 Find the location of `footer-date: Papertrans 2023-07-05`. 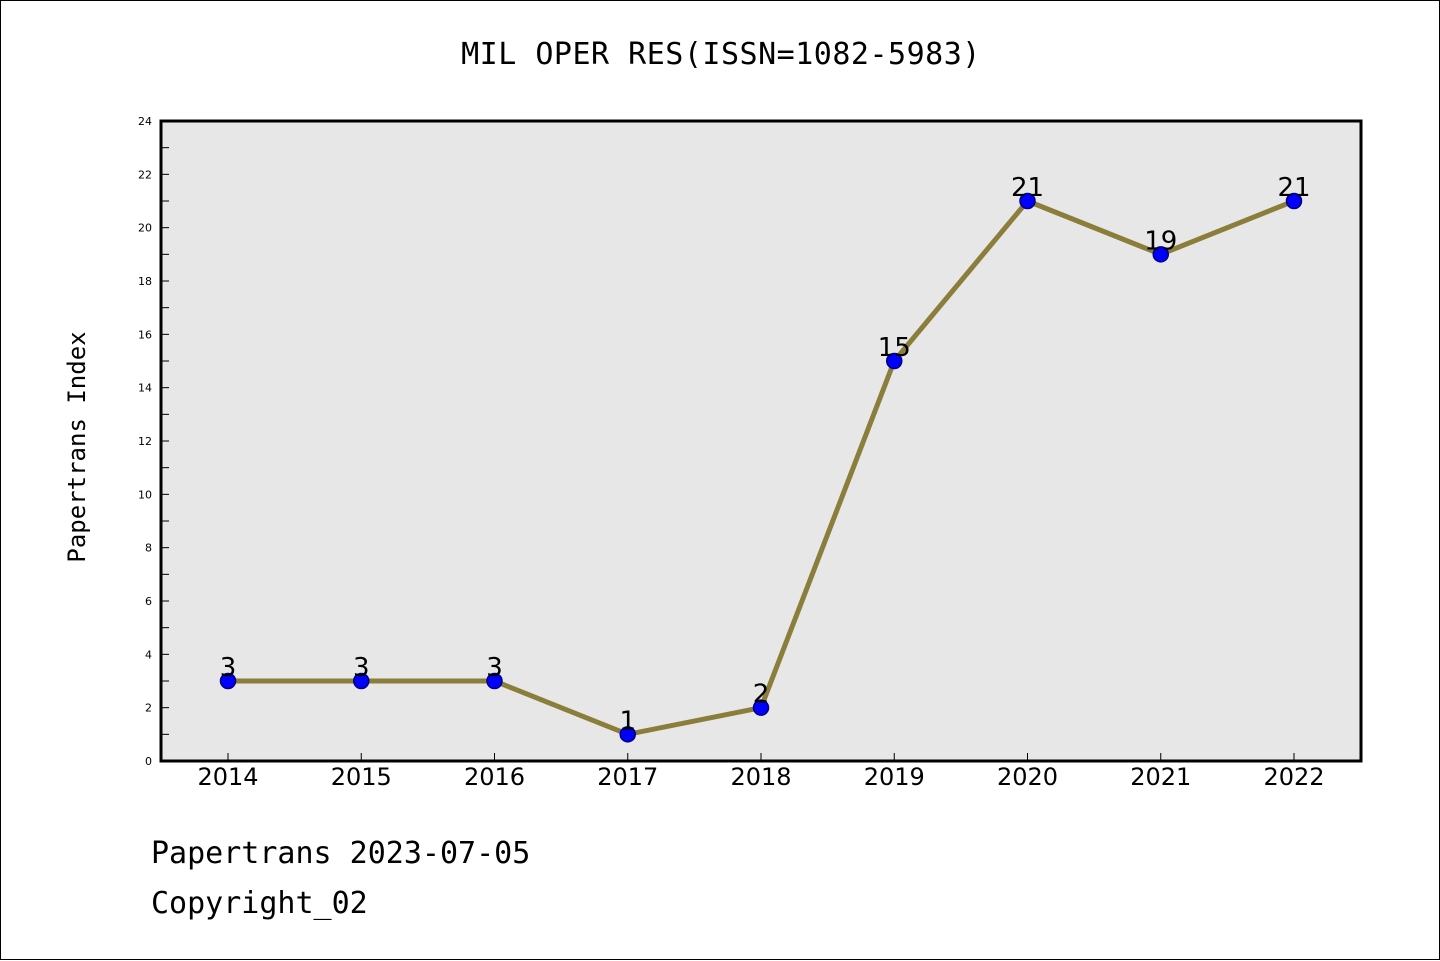

footer-date: Papertrans 2023-07-05 is located at coordinates (341, 853).